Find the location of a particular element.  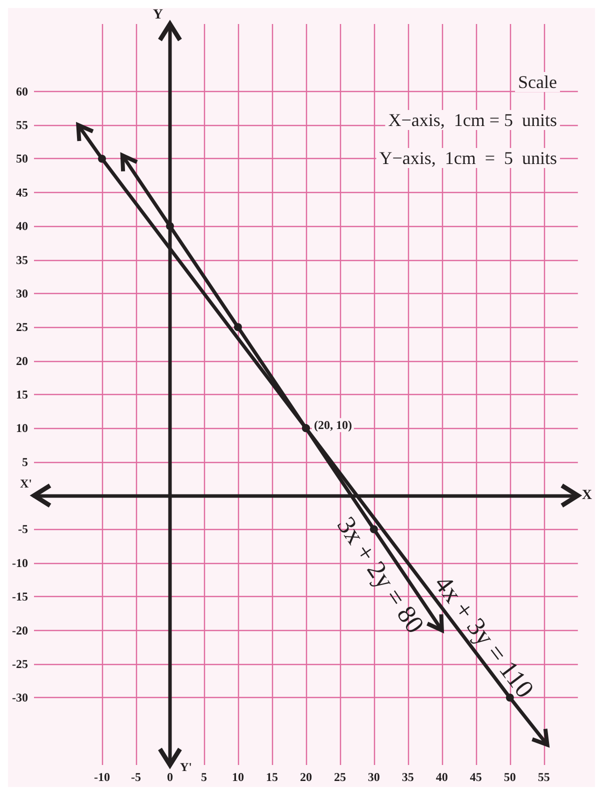

x-tick-label: 40 is located at coordinates (442, 777).